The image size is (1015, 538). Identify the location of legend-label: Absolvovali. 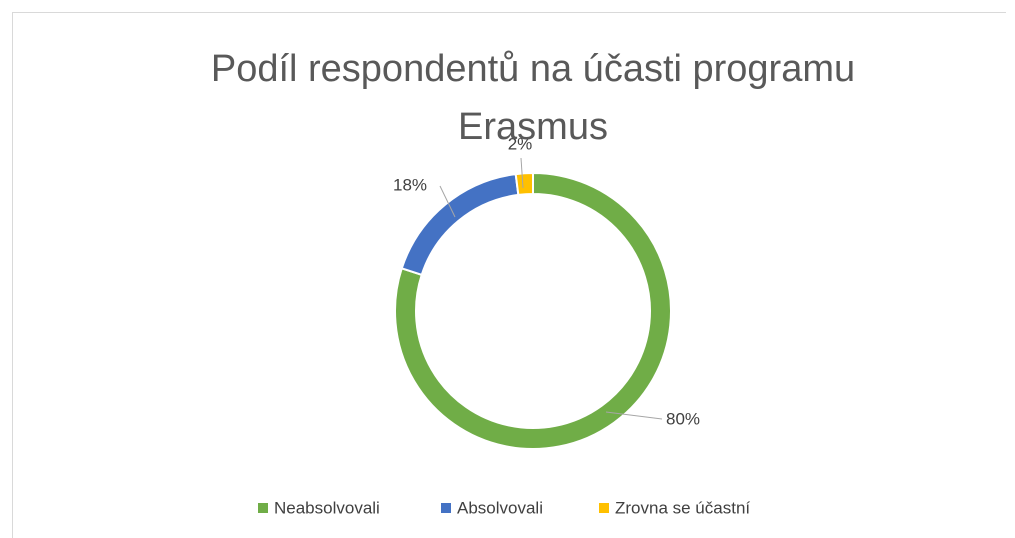
(500, 507).